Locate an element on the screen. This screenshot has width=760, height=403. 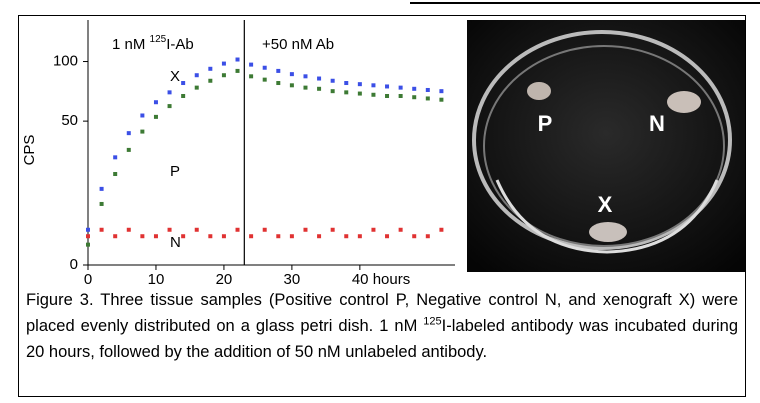
y-axis-label: CPS is located at coordinates (29, 150).